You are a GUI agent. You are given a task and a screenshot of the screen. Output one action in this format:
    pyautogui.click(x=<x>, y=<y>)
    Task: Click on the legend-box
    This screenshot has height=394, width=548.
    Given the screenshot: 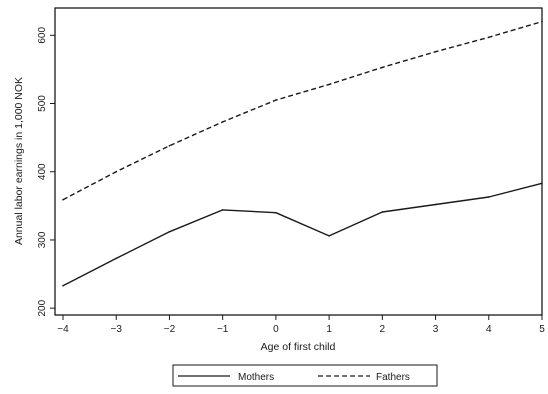 What is the action you would take?
    pyautogui.click(x=305, y=375)
    